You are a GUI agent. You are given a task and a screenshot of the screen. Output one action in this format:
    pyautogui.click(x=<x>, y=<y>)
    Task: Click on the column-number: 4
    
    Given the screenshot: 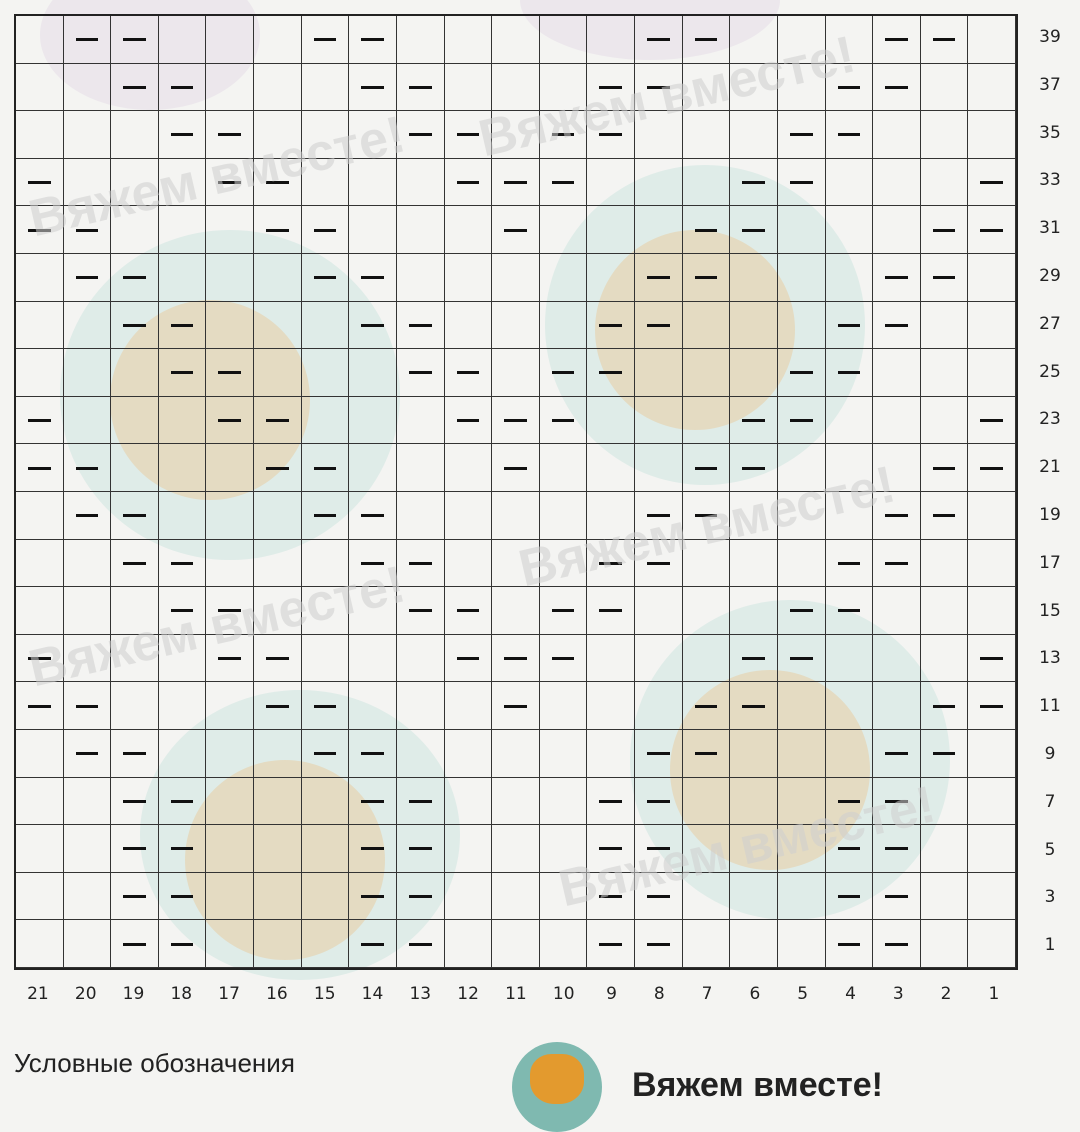 What is the action you would take?
    pyautogui.click(x=850, y=994)
    